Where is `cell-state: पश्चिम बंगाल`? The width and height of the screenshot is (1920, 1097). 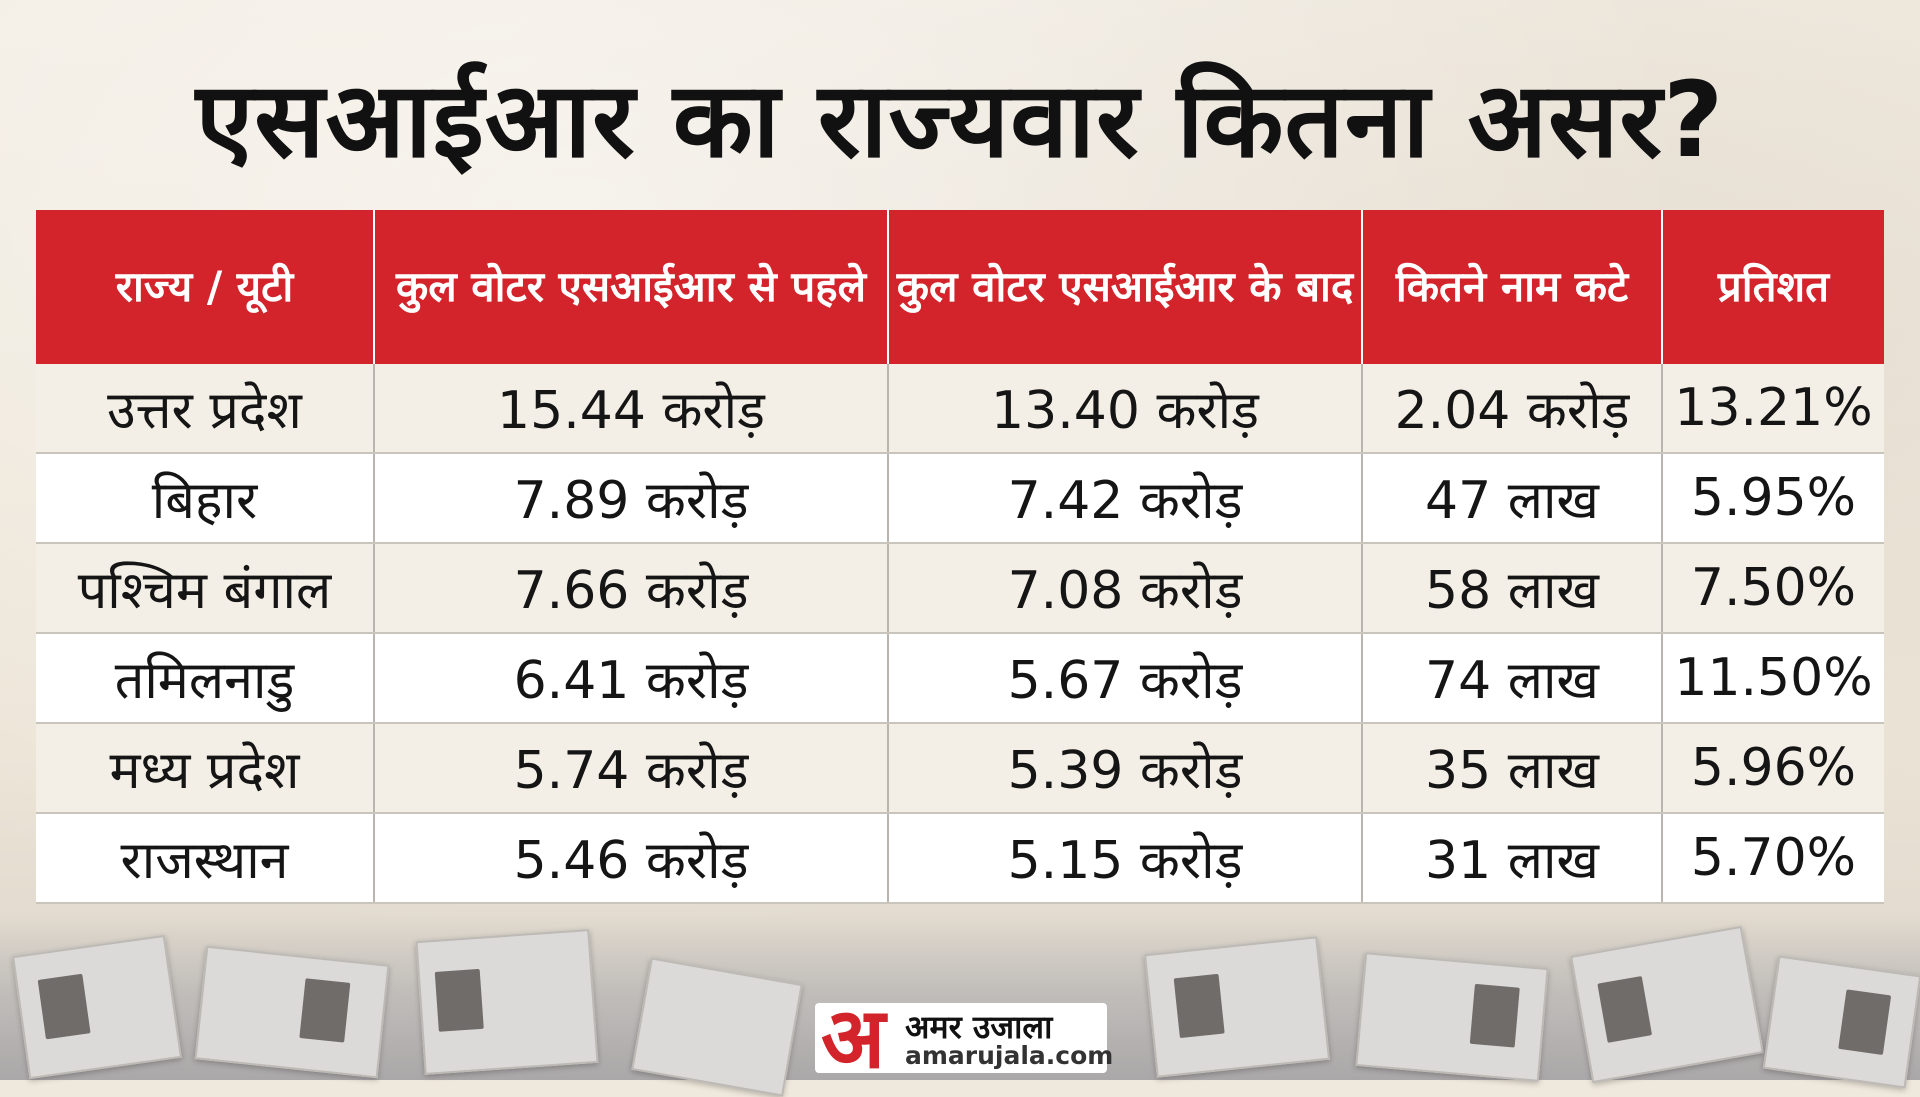 cell-state: पश्चिम बंगाल is located at coordinates (205, 588).